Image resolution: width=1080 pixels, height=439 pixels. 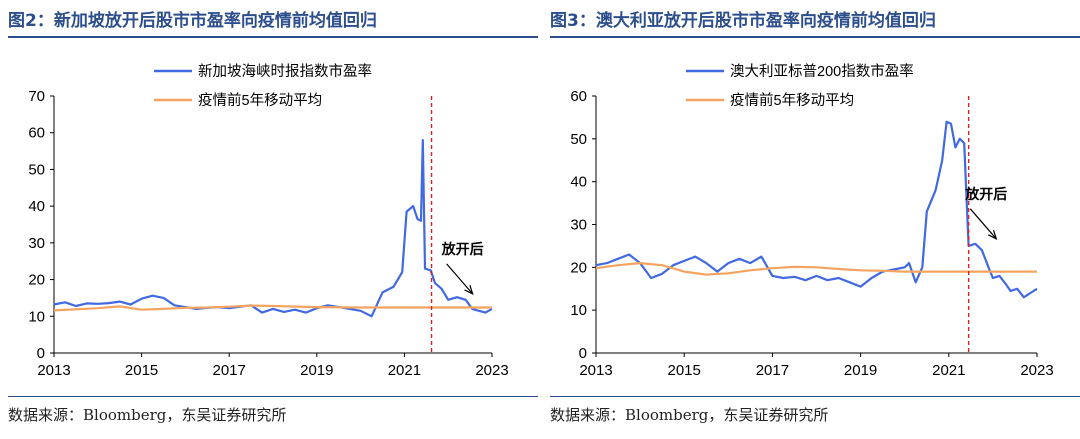 What do you see at coordinates (285, 71) in the screenshot?
I see `legend-label: 新加坡海峡时报指数市盈率` at bounding box center [285, 71].